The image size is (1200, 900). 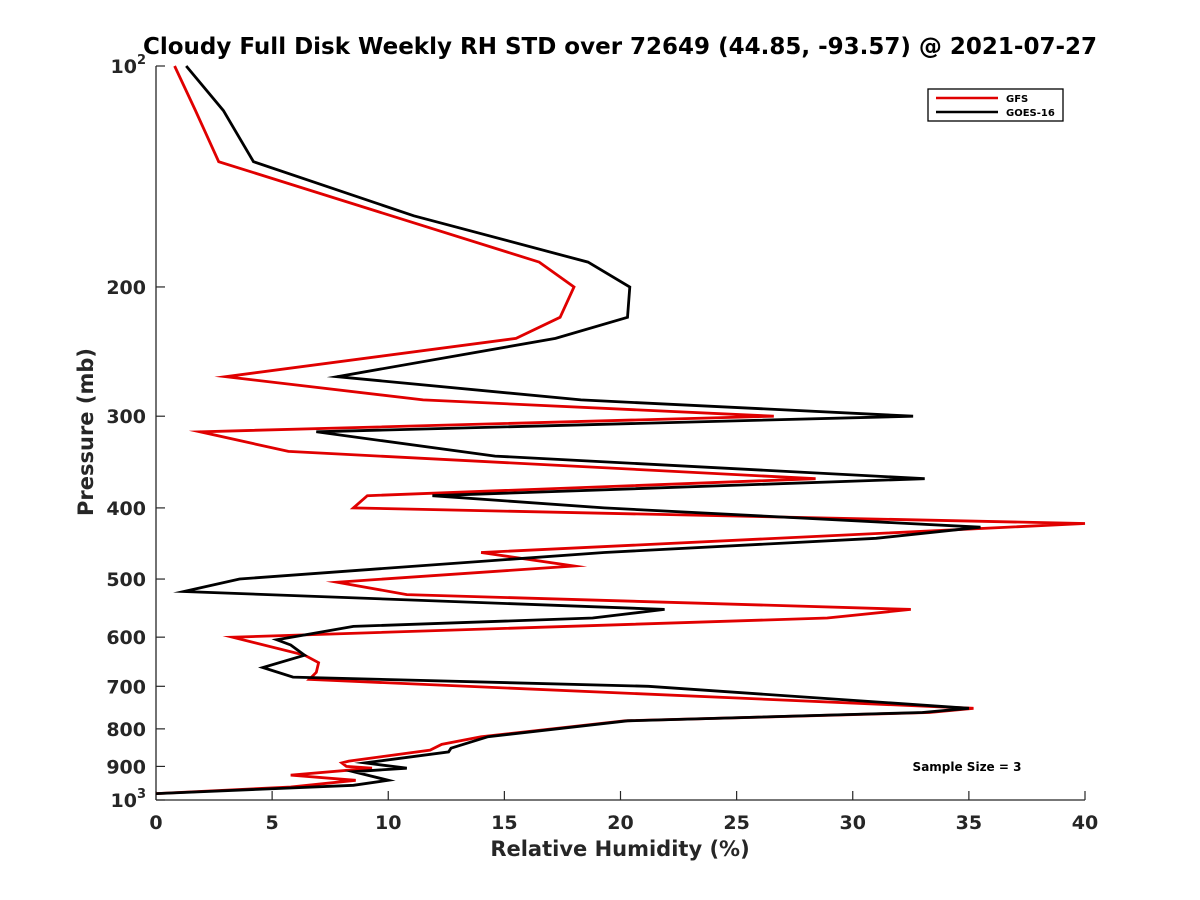 What do you see at coordinates (1030, 113) in the screenshot?
I see `legend-label: GOES-16` at bounding box center [1030, 113].